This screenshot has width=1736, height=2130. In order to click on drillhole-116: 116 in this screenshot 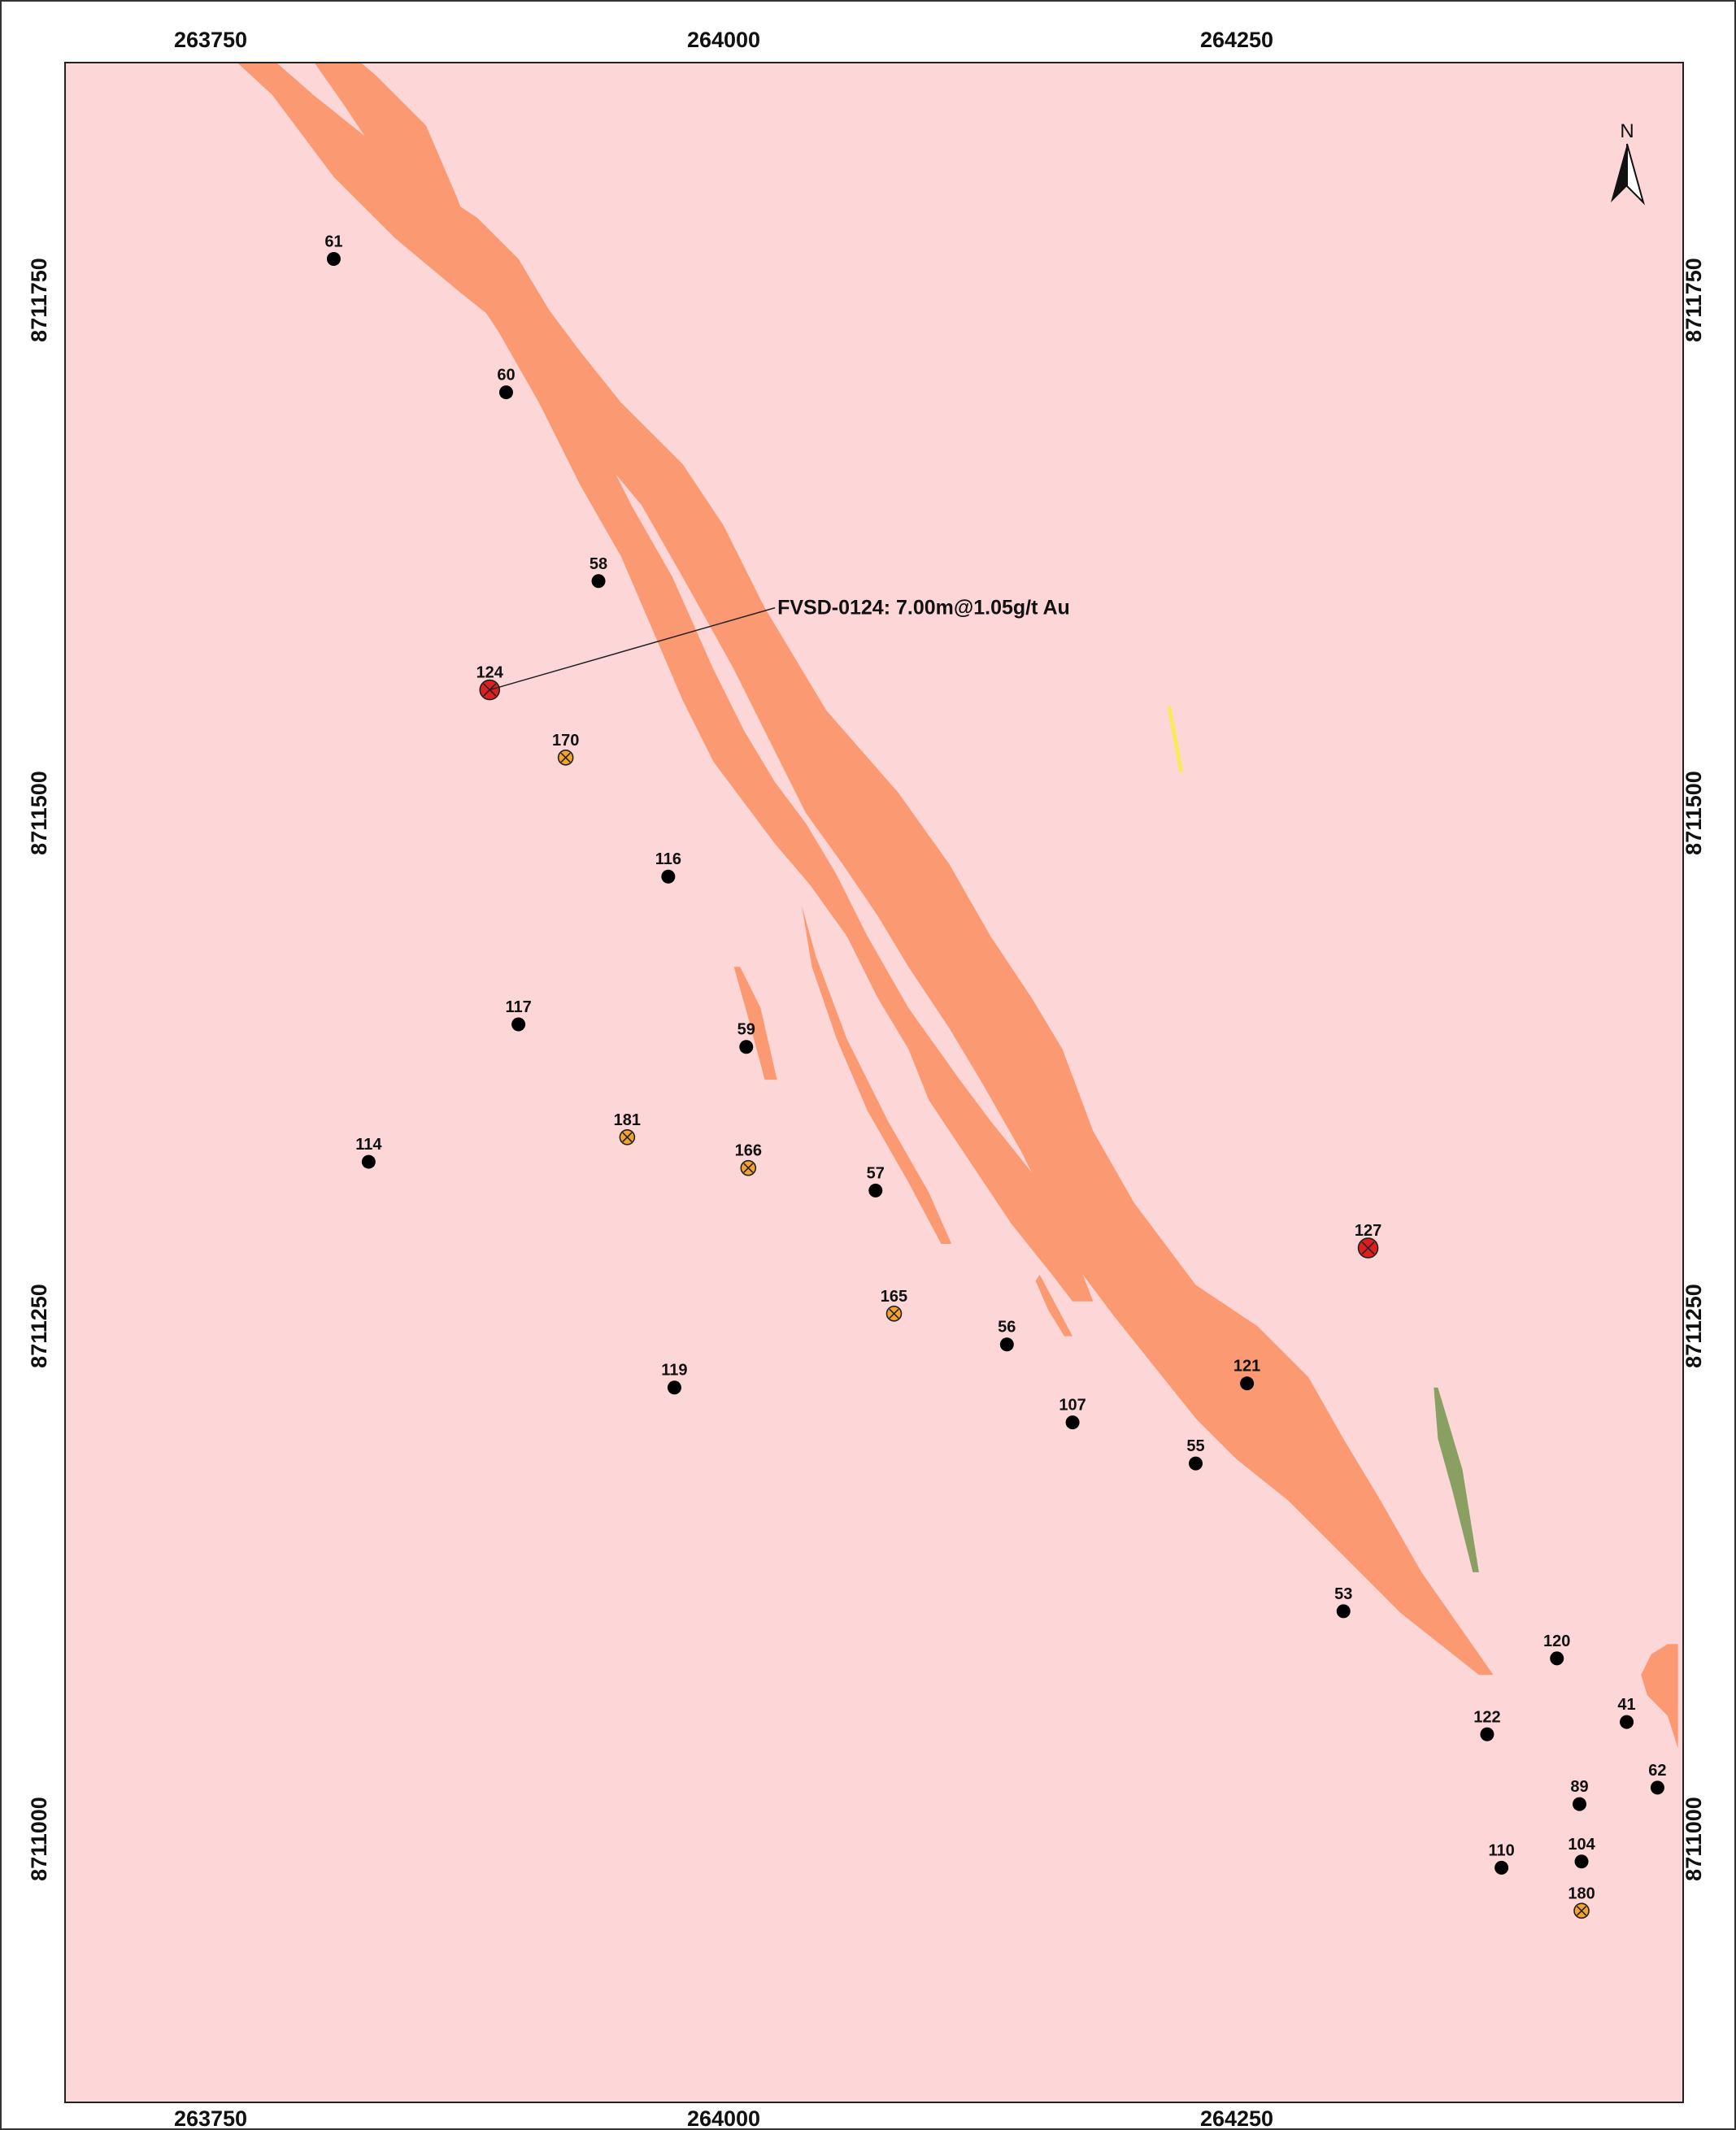, I will do `click(668, 867)`.